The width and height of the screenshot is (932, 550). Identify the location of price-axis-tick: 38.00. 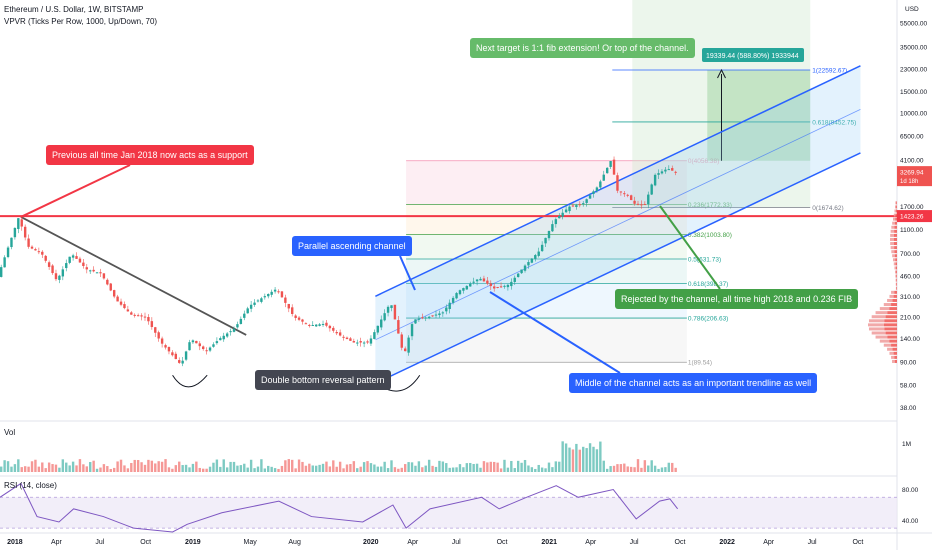
(908, 408).